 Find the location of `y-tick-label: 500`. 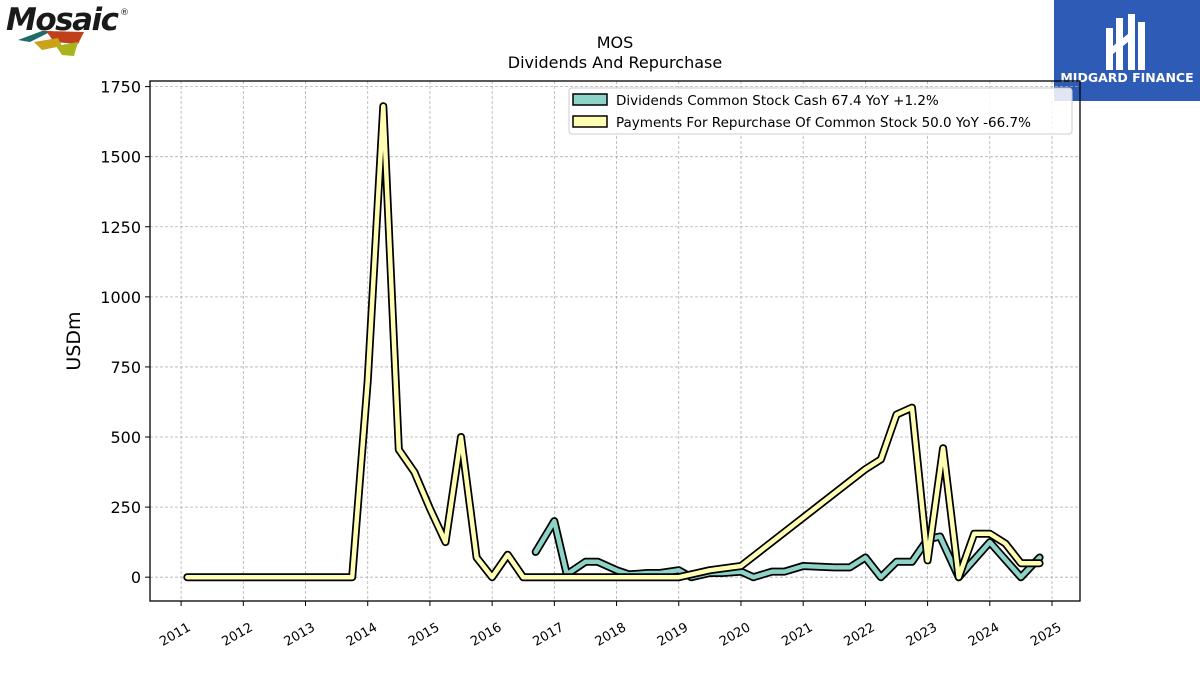

y-tick-label: 500 is located at coordinates (125, 437).